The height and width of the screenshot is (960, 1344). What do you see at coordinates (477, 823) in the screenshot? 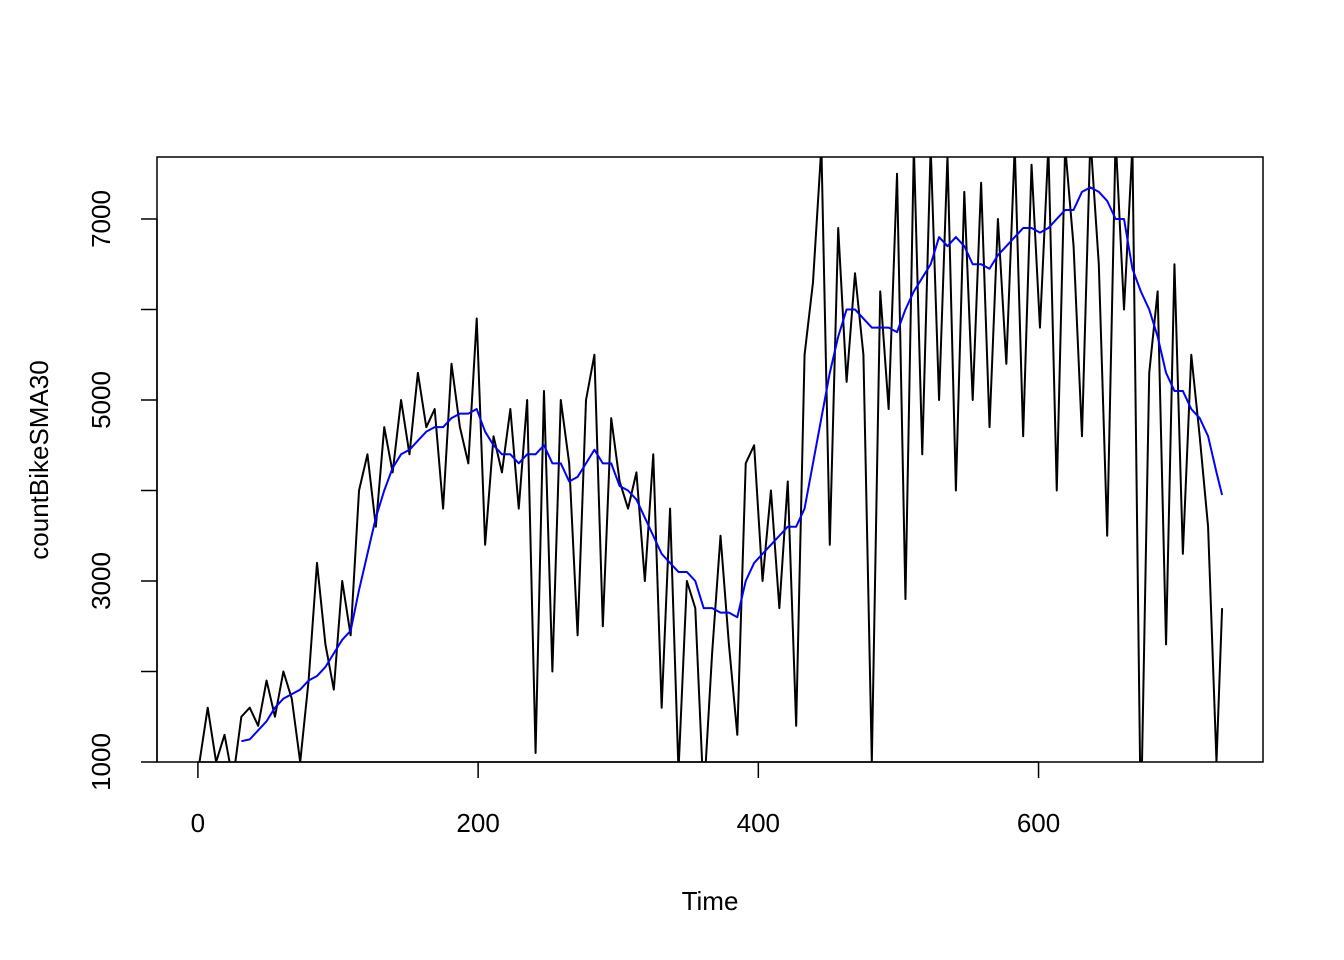
I see `x-tick-label: 200` at bounding box center [477, 823].